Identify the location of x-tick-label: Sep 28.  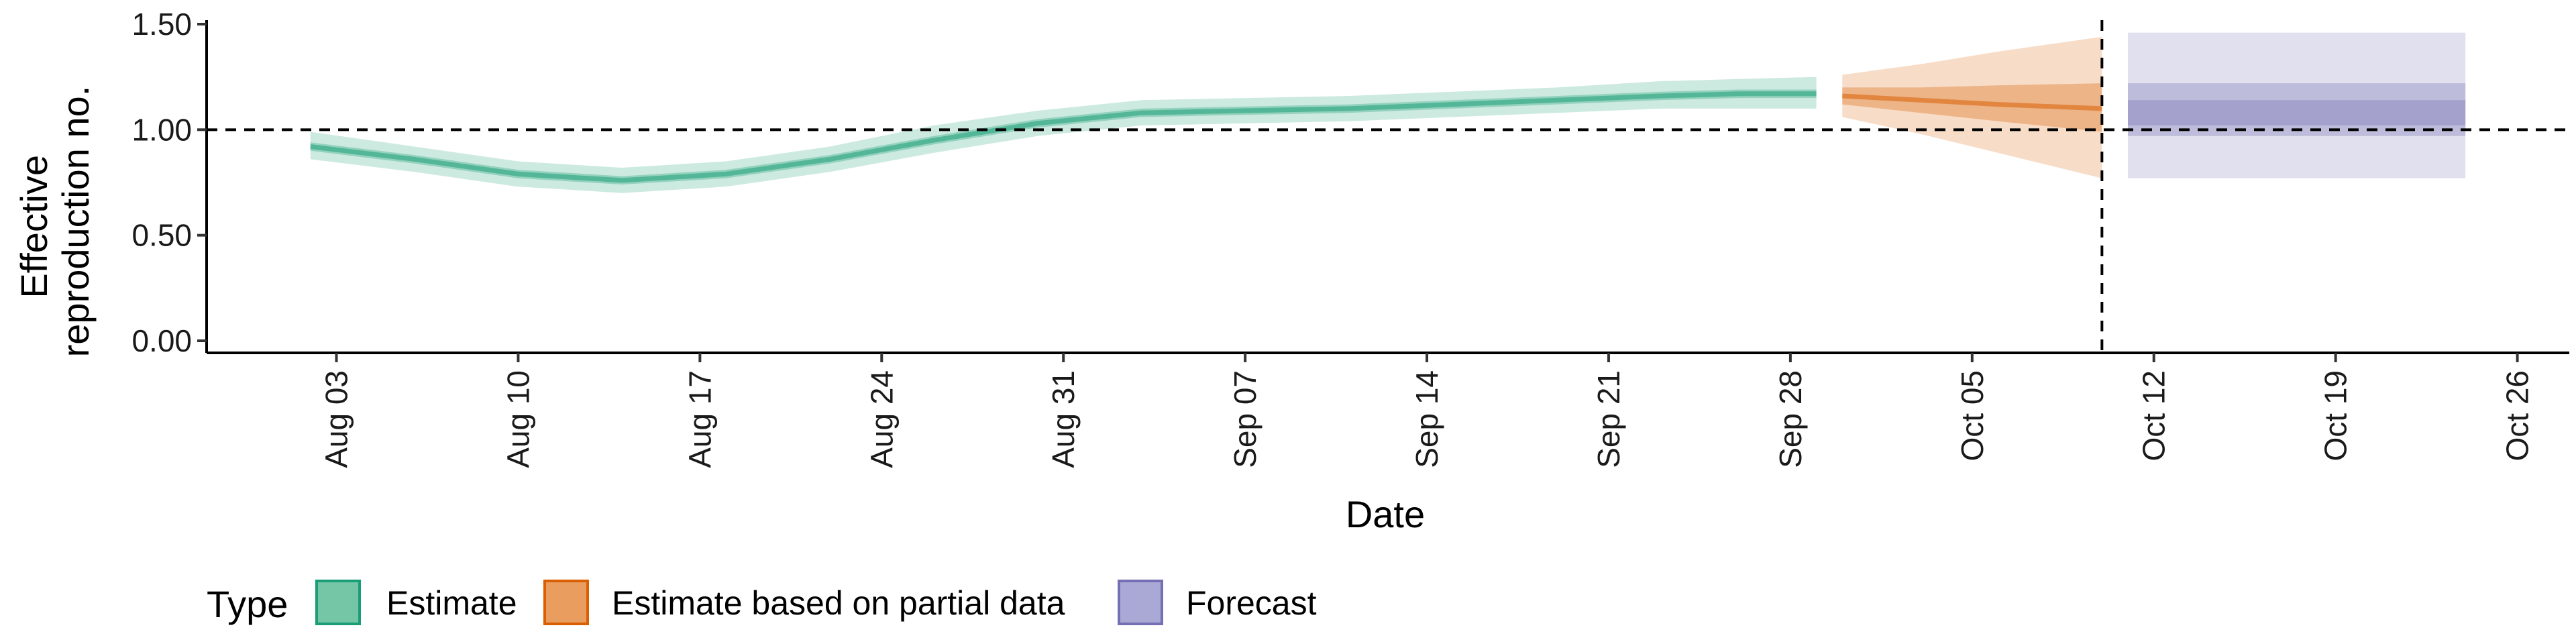
(1790, 419).